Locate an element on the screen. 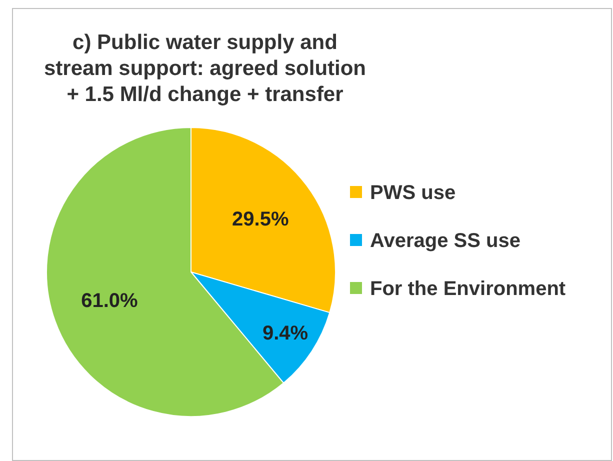 The image size is (613, 461). data-label: 9.4% is located at coordinates (285, 333).